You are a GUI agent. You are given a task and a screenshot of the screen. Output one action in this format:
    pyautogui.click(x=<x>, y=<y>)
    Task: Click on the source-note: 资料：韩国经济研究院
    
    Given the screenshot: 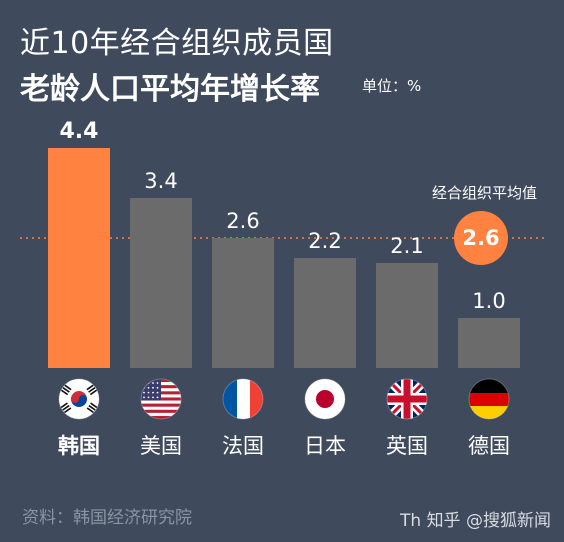 What is the action you would take?
    pyautogui.click(x=107, y=518)
    